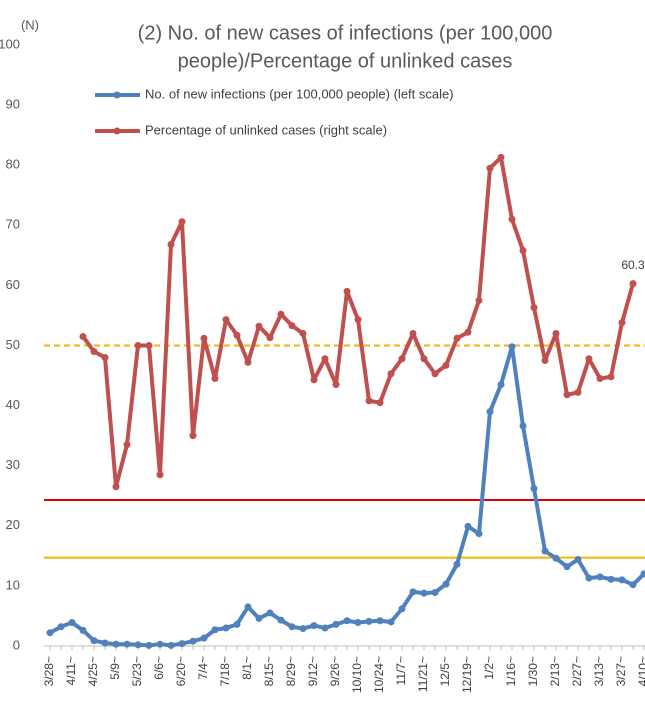 The image size is (645, 706). I want to click on x-tick-label: 4/11~, so click(71, 670).